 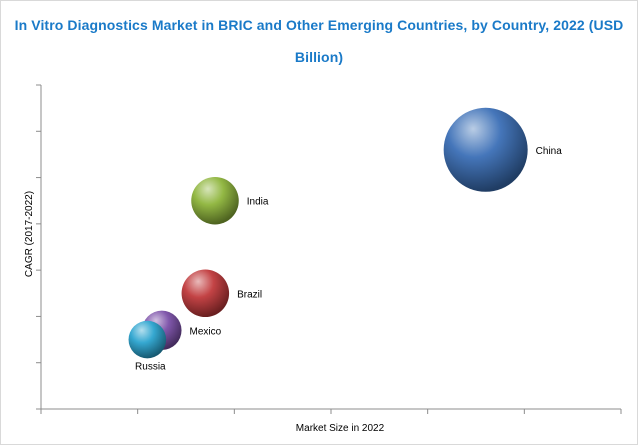 What do you see at coordinates (249, 294) in the screenshot?
I see `bubble-label-brazil: Brazil` at bounding box center [249, 294].